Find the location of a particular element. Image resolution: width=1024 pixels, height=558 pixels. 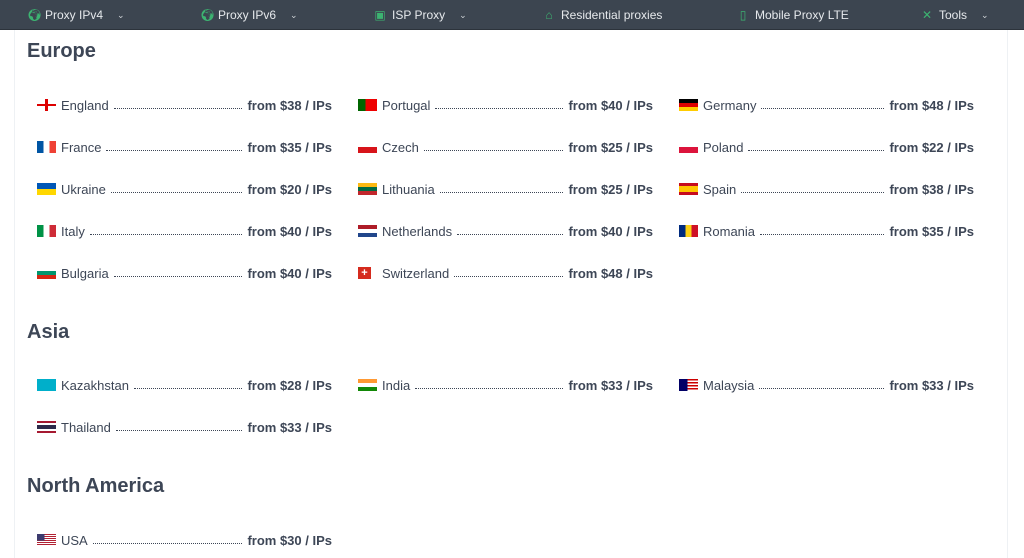

nav-label: Tools is located at coordinates (953, 15).